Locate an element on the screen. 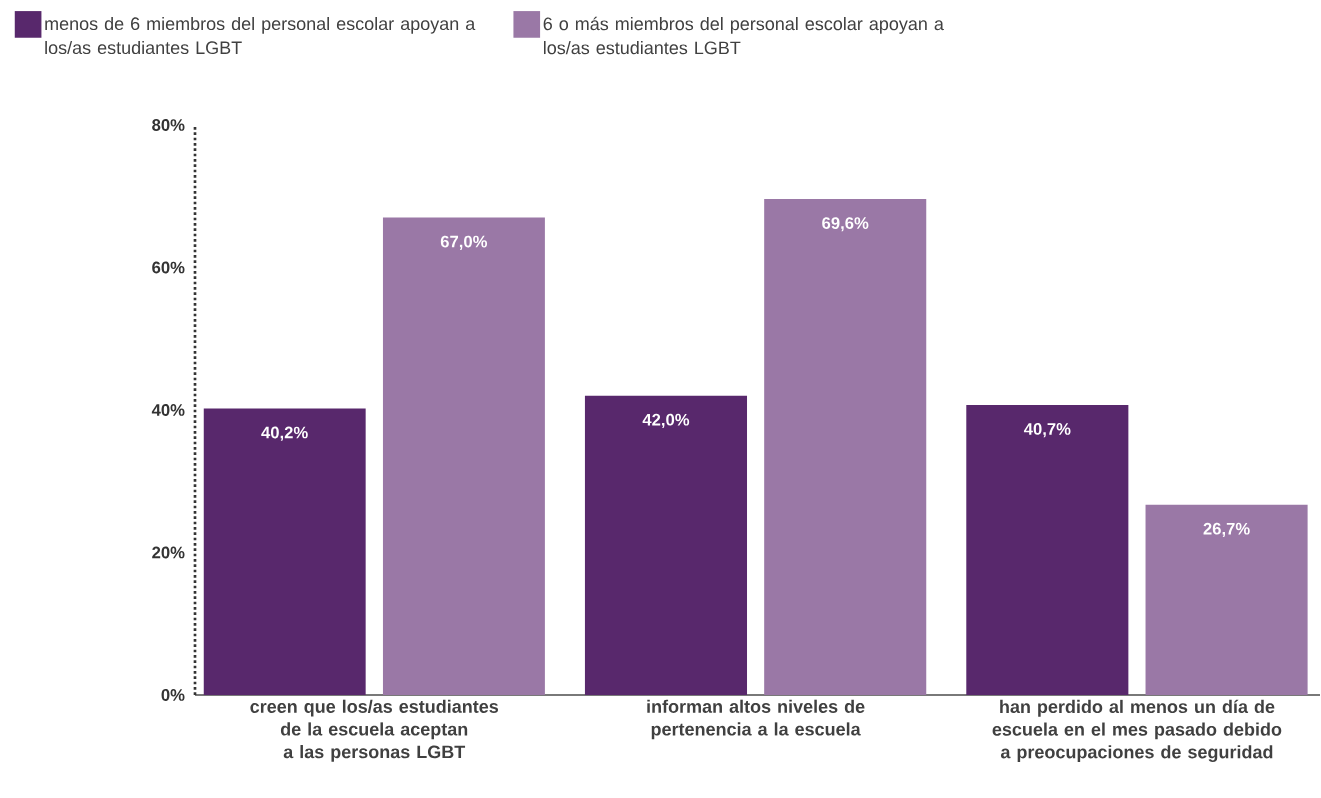 This screenshot has height=798, width=1321. x-tick-label: informan altos niveles de pertenencia a la escuela is located at coordinates (756, 719).